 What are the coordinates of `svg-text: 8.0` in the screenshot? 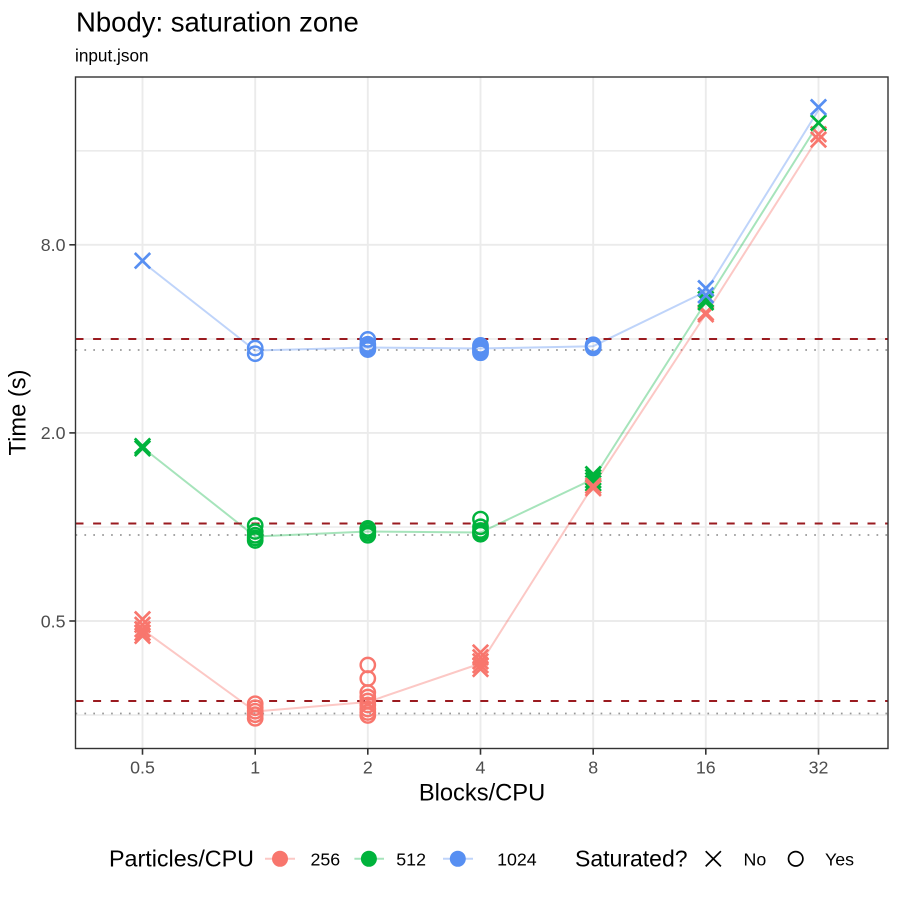 It's located at (53, 245).